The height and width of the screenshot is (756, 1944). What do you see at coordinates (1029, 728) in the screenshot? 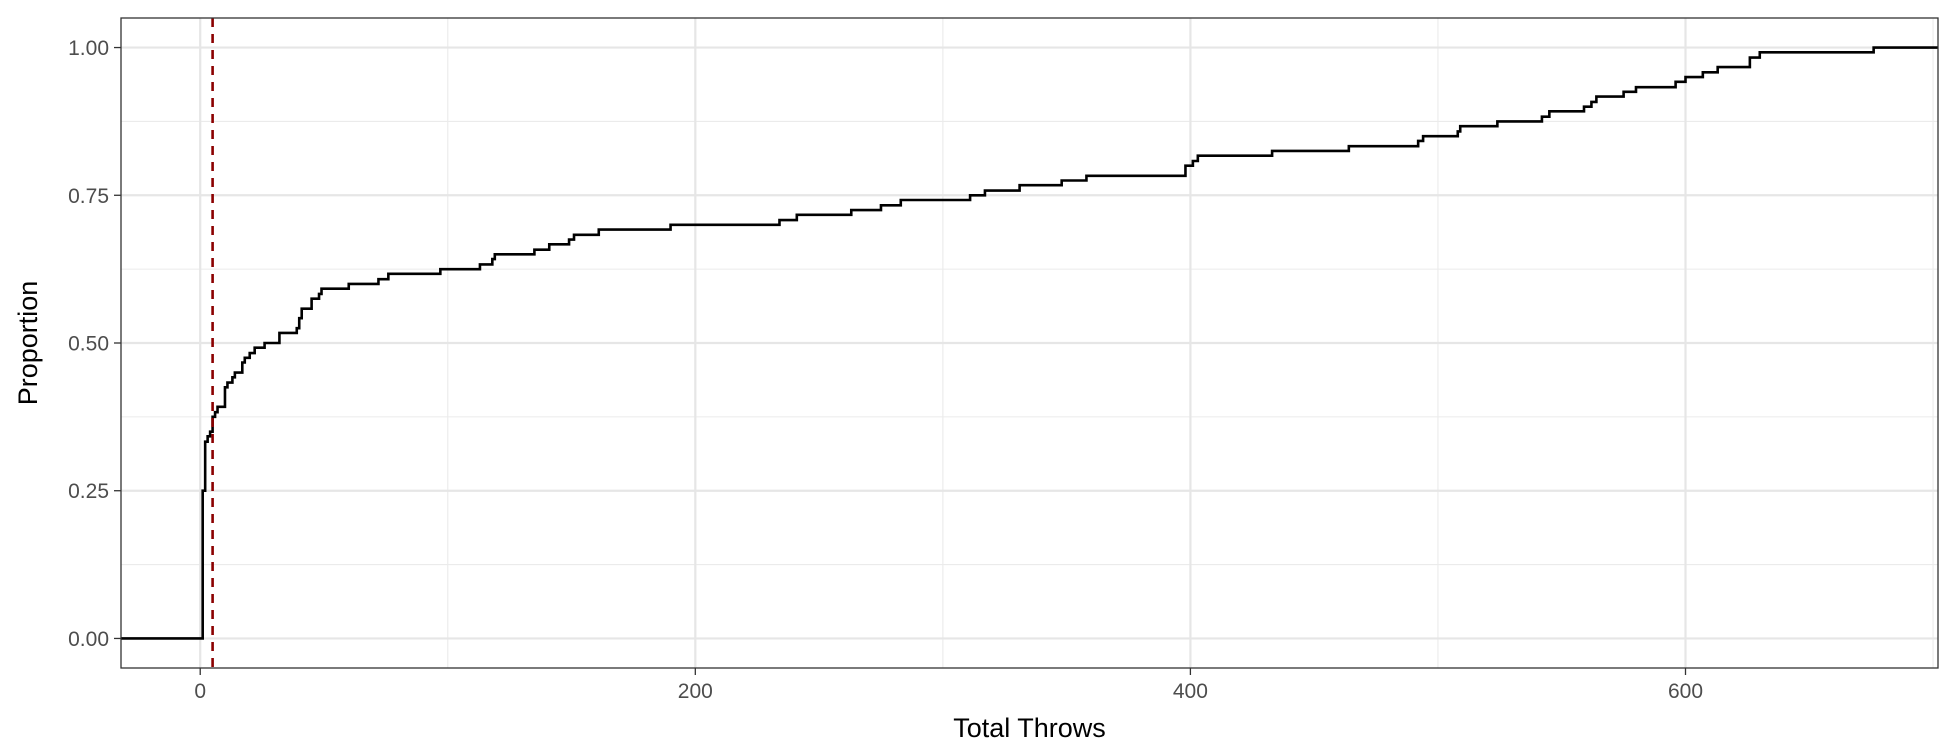
I see `x-axis-title: Total Throws` at bounding box center [1029, 728].